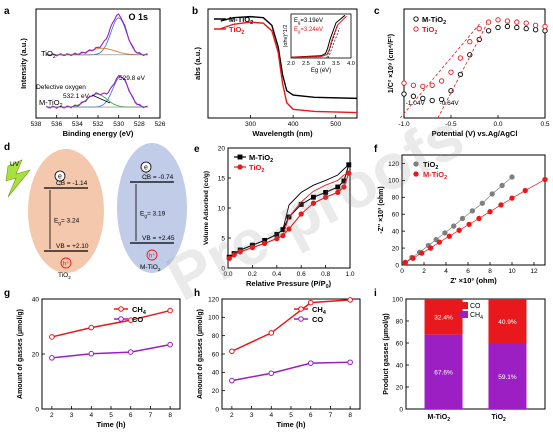 The width and height of the screenshot is (553, 439). What do you see at coordinates (386, 353) in the screenshot?
I see `panel-i-ylabel: Product gasses (µmol/g)` at bounding box center [386, 353].